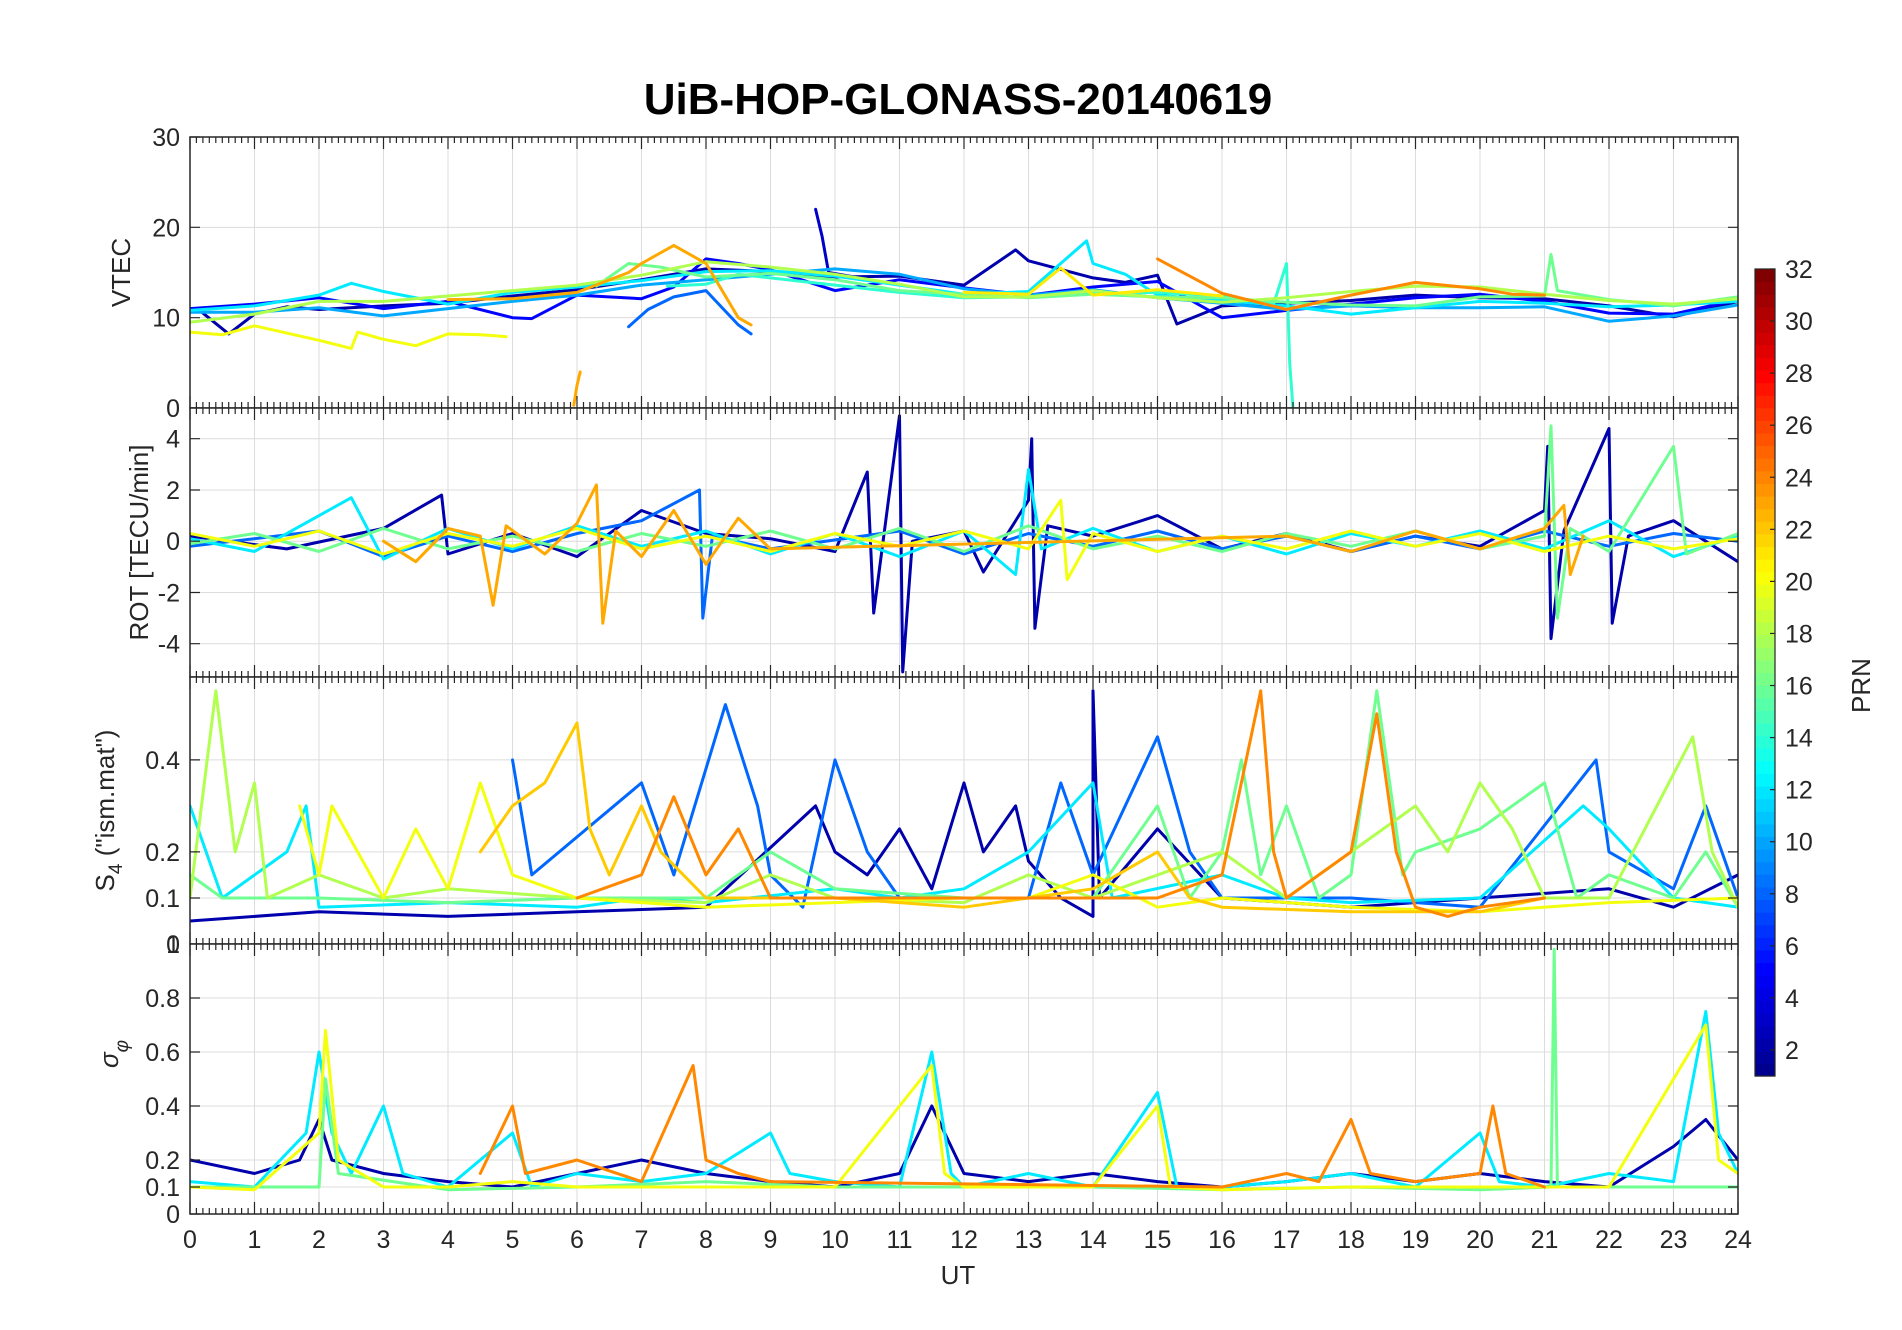 The height and width of the screenshot is (1330, 1902). What do you see at coordinates (1799, 687) in the screenshot?
I see `colorbar-tick-label: 16` at bounding box center [1799, 687].